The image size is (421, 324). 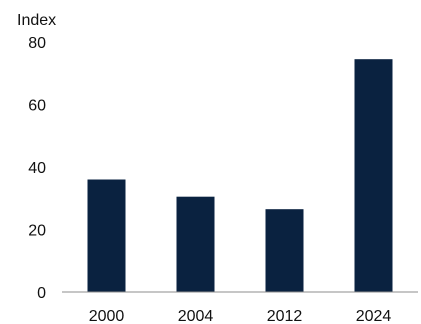 I want to click on y-tick-label: 0, so click(x=41, y=293).